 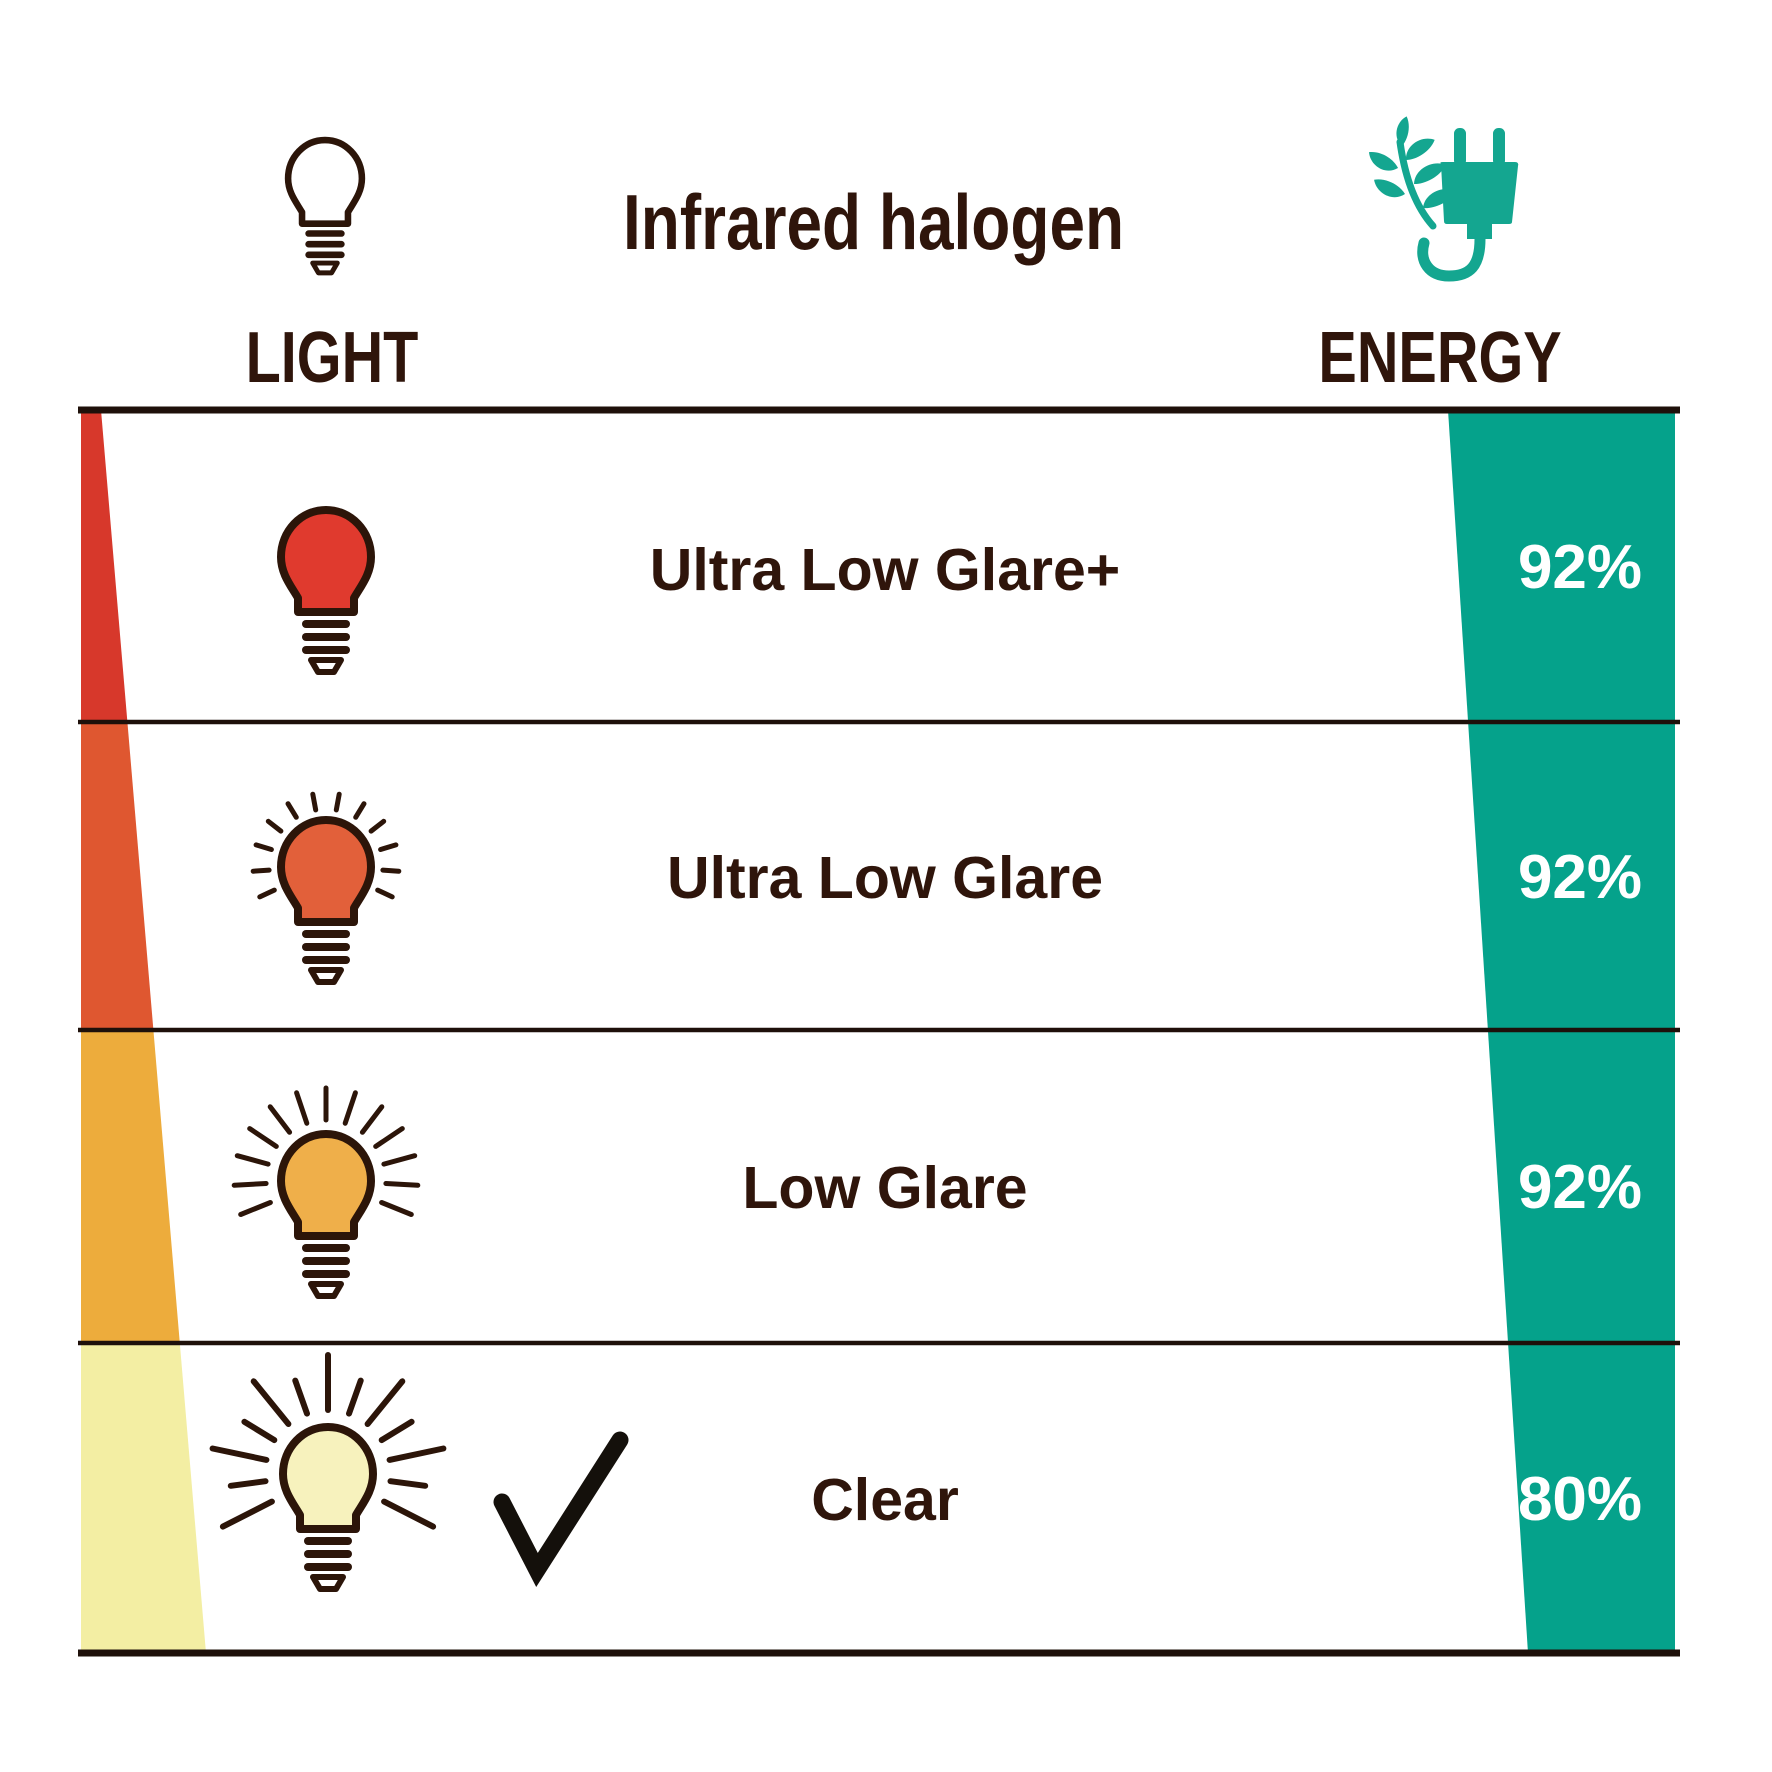 I want to click on column-header-light: LIGHT, so click(x=332, y=358).